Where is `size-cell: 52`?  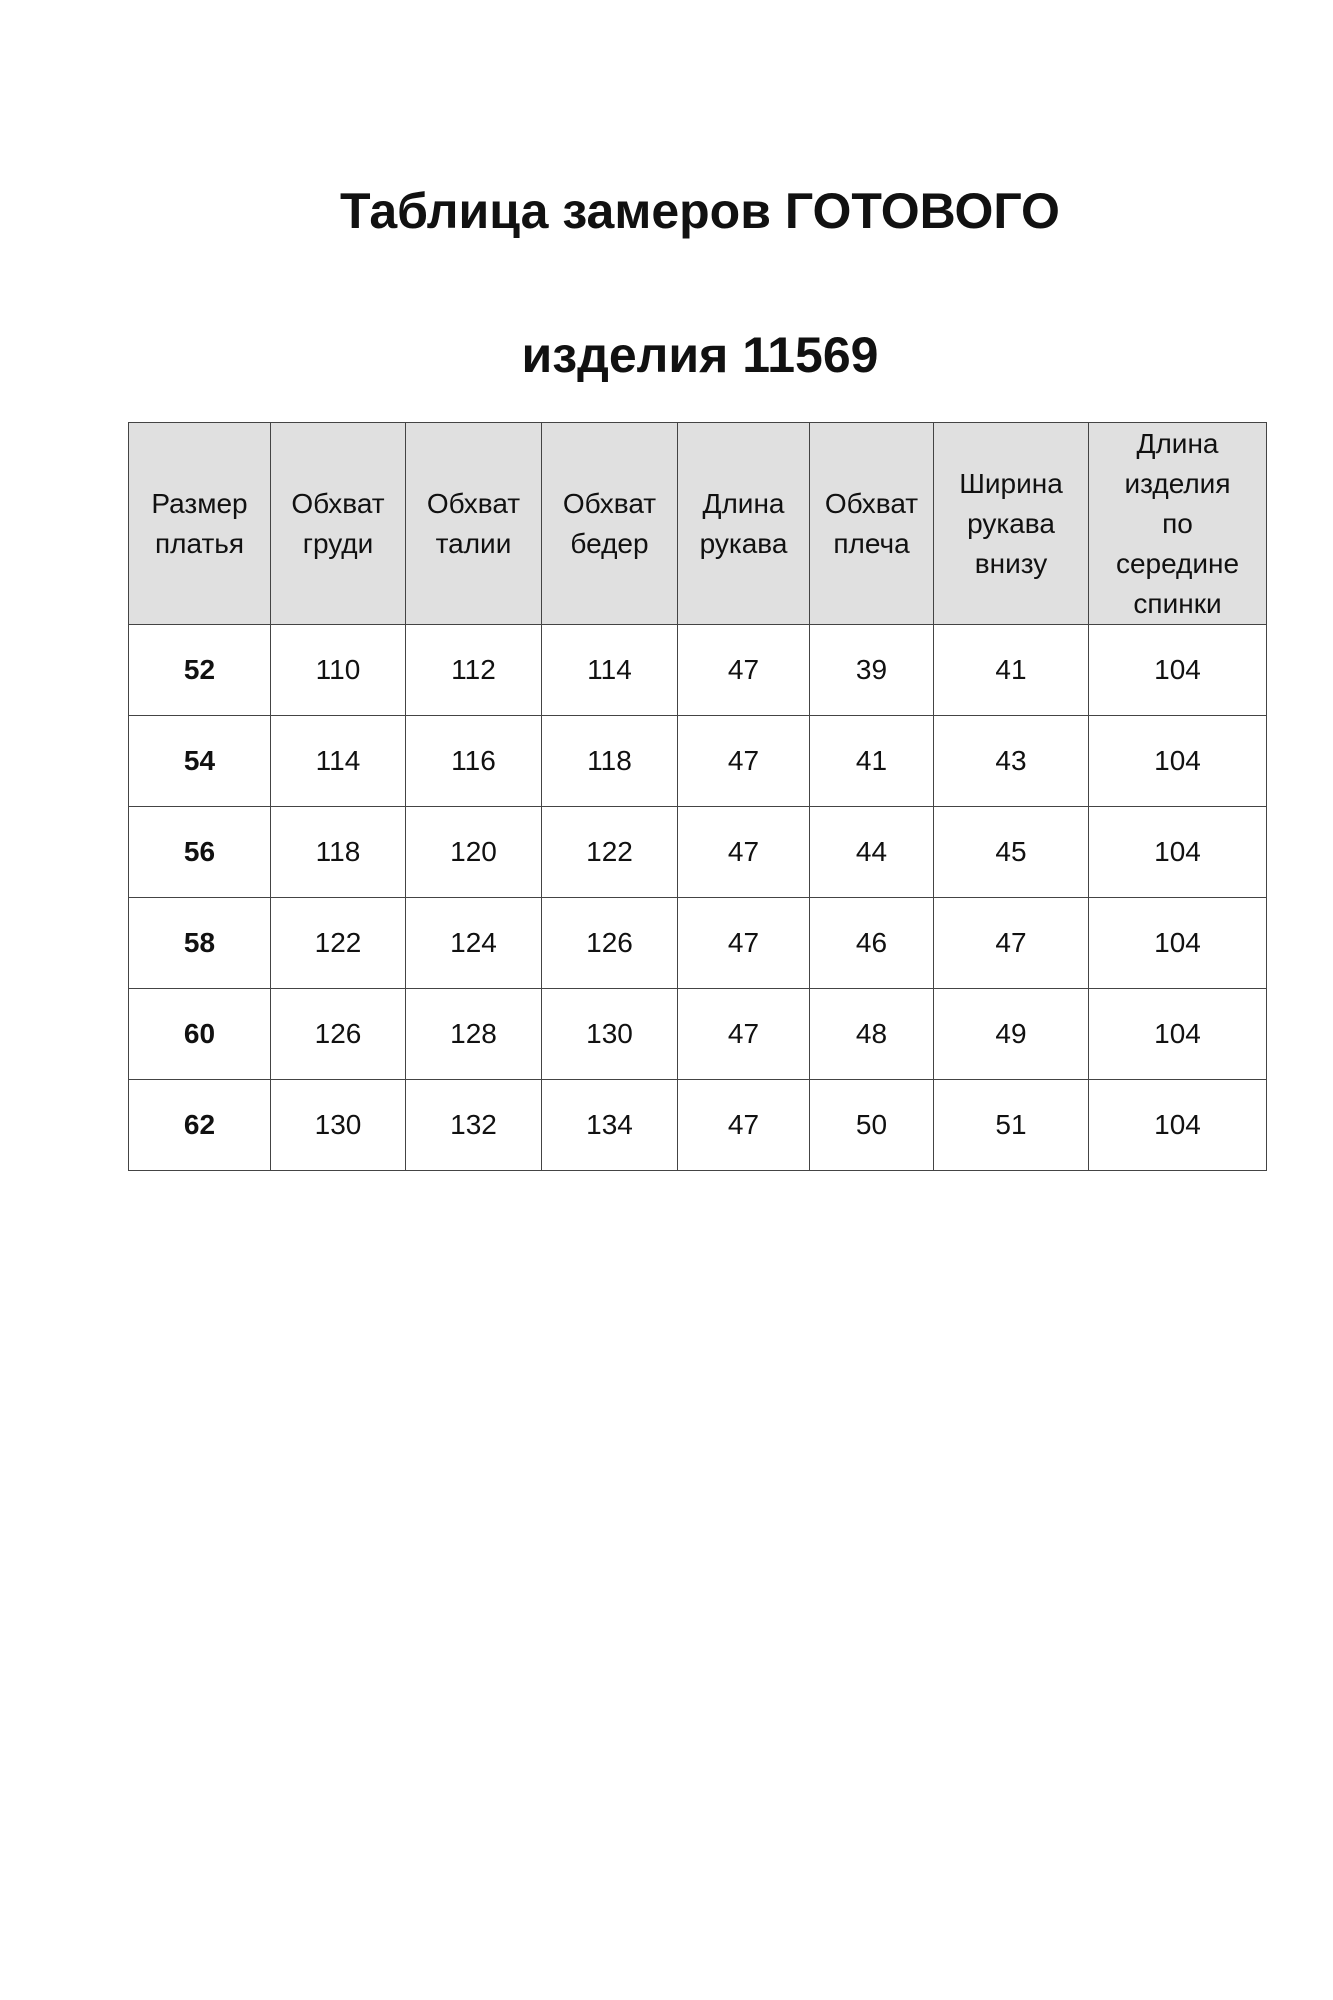 size-cell: 52 is located at coordinates (199, 670).